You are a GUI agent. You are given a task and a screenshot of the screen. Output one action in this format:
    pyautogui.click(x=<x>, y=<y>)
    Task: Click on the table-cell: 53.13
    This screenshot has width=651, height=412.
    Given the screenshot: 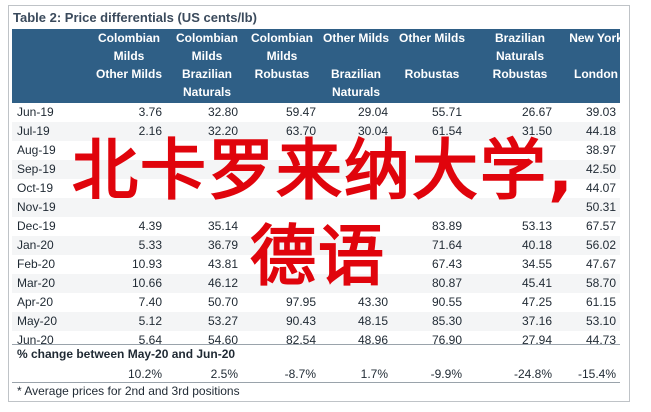 What is the action you would take?
    pyautogui.click(x=536, y=226)
    